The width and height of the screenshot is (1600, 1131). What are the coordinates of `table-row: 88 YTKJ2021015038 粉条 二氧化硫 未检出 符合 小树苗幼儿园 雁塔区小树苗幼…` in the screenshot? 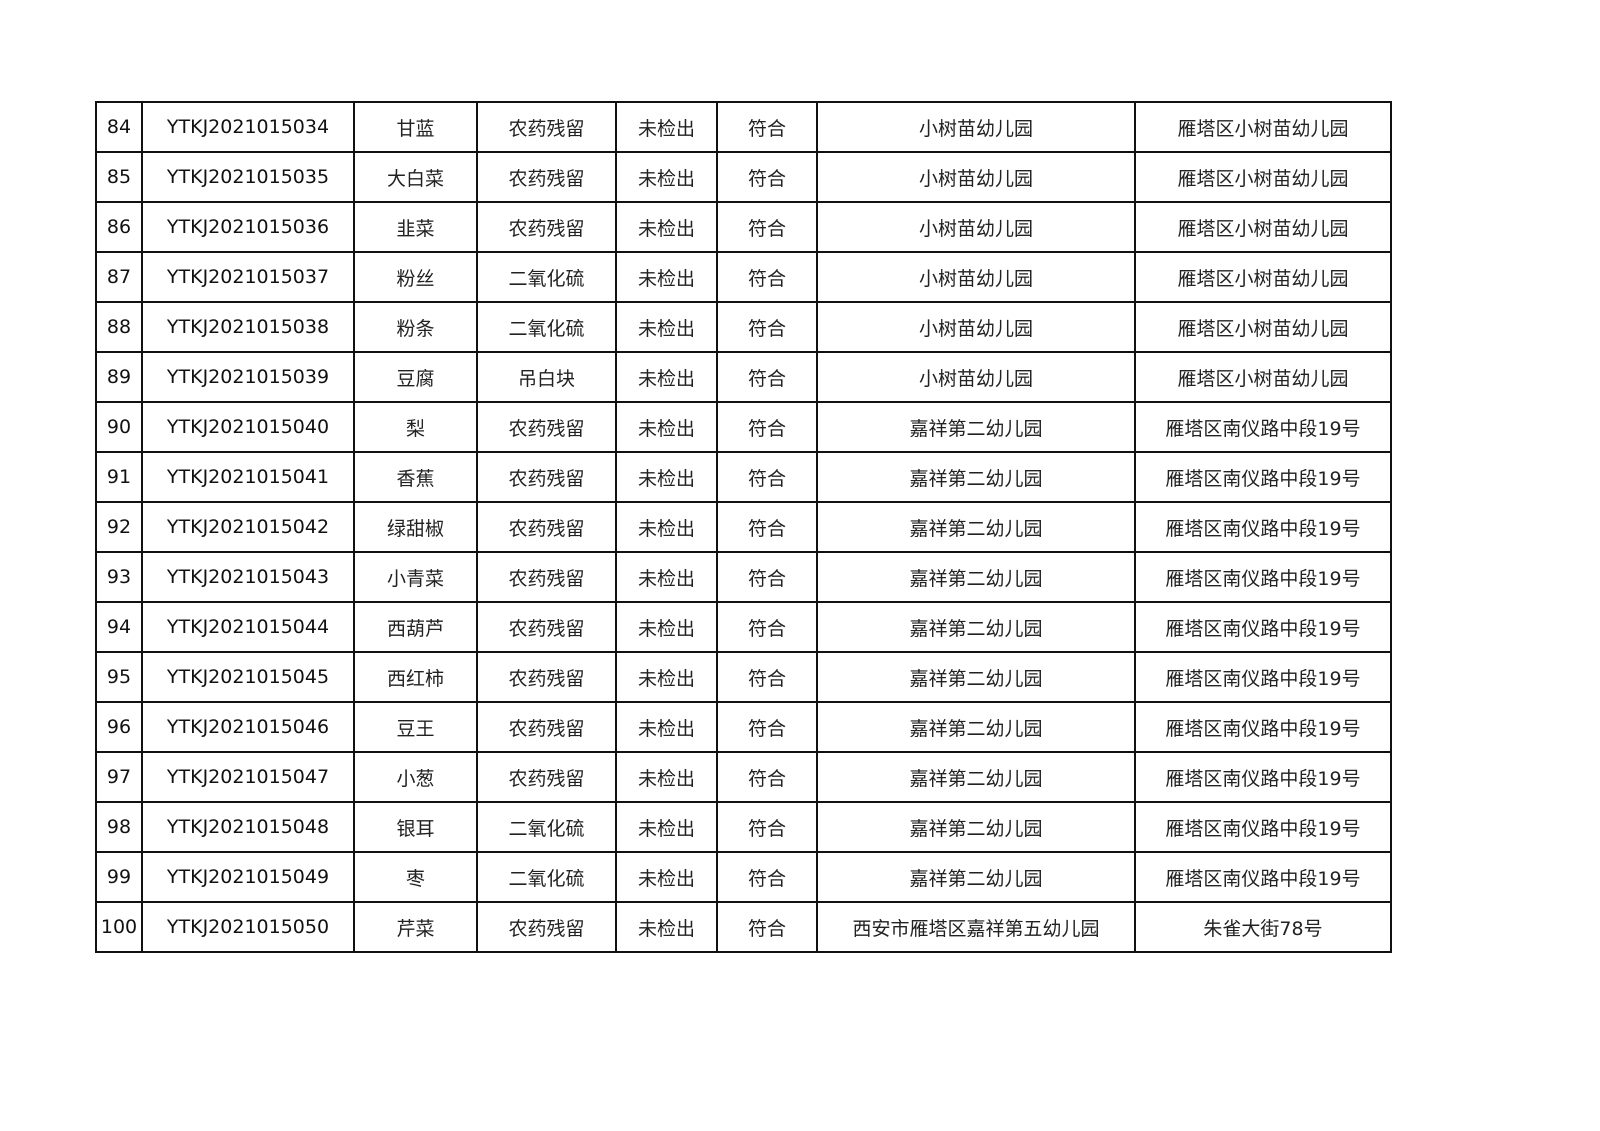 It's located at (743, 327).